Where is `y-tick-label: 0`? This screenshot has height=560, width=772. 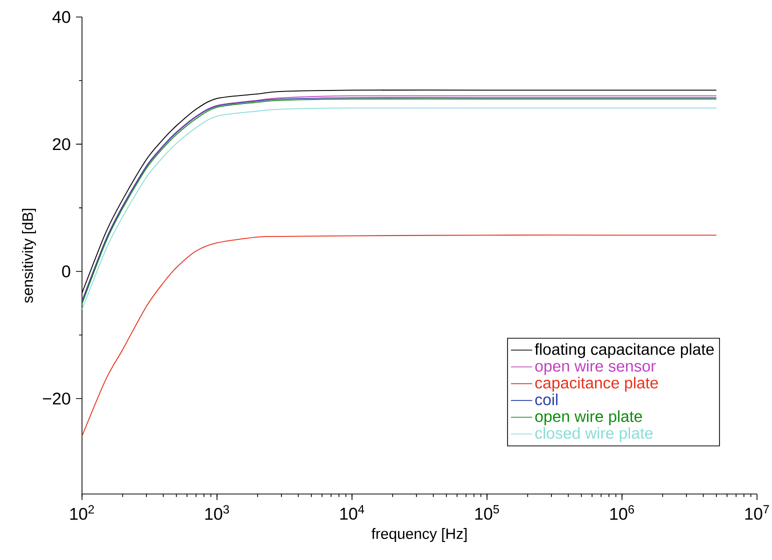
y-tick-label: 0 is located at coordinates (66, 271).